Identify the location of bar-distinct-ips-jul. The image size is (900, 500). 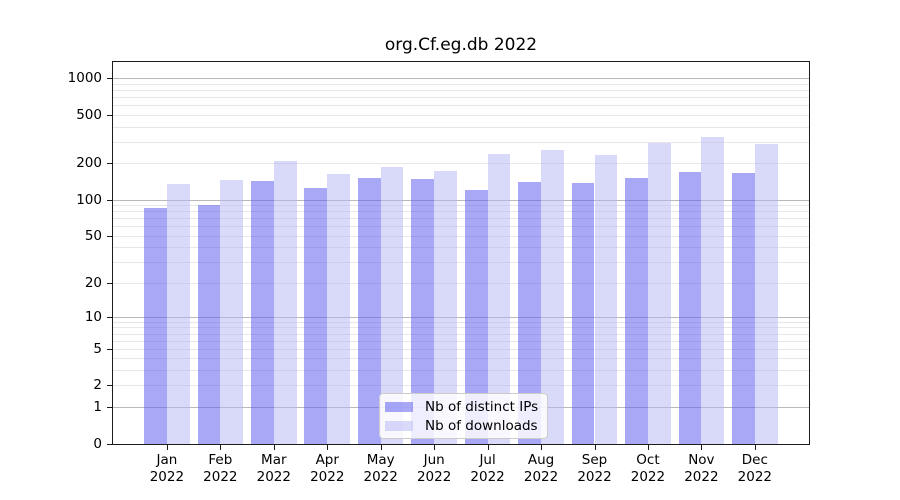
(476, 316).